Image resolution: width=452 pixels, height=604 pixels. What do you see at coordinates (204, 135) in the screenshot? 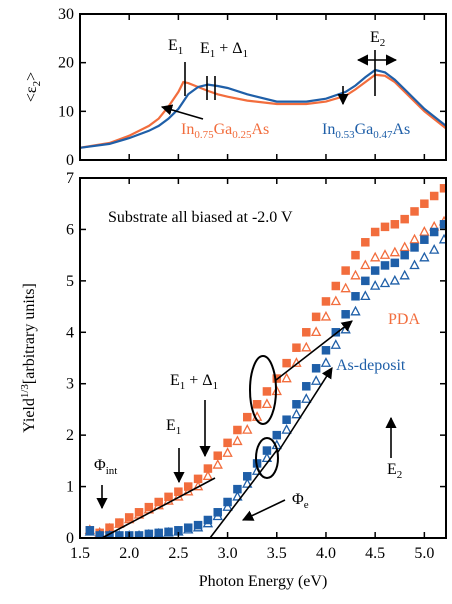
I see `script-text: 0.75` at bounding box center [204, 135].